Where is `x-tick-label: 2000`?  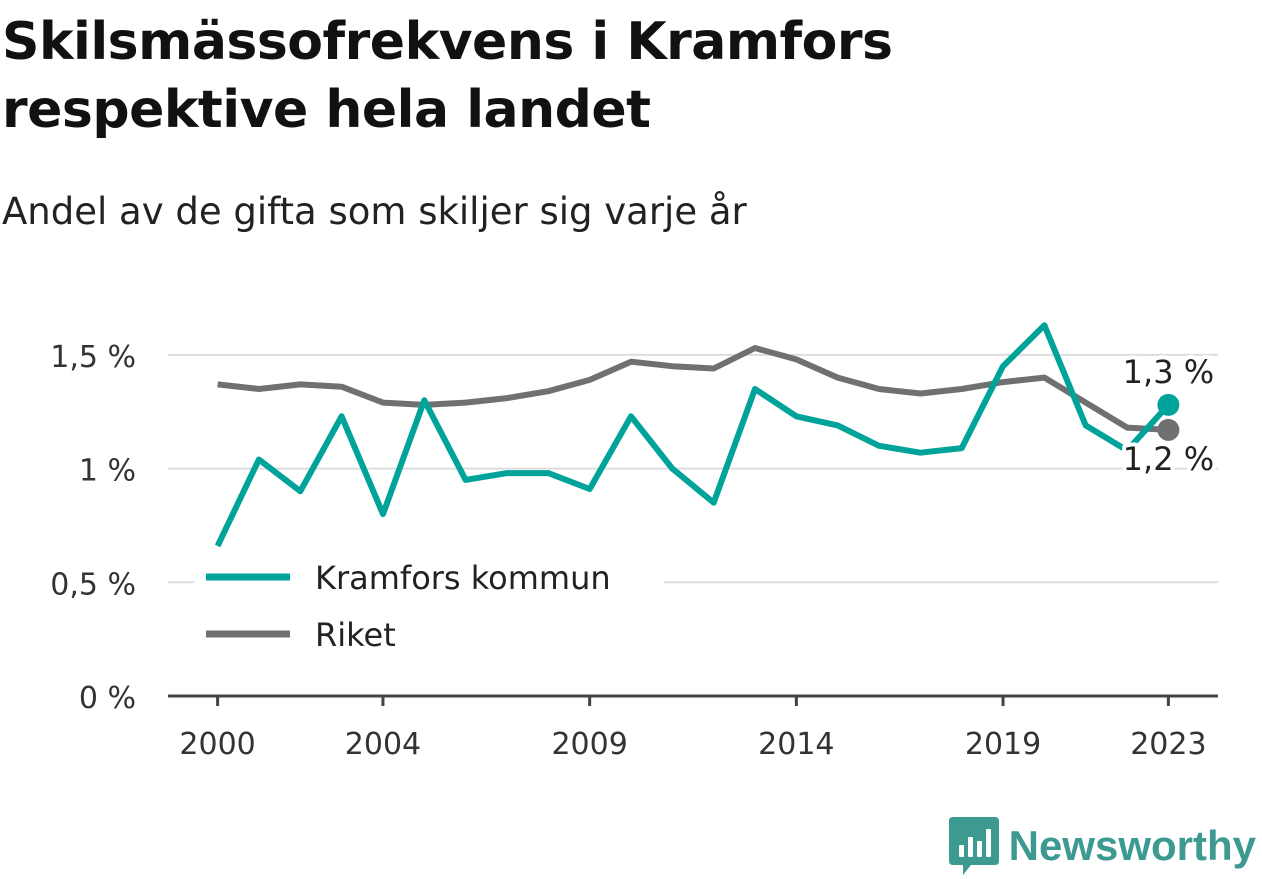
x-tick-label: 2000 is located at coordinates (217, 744).